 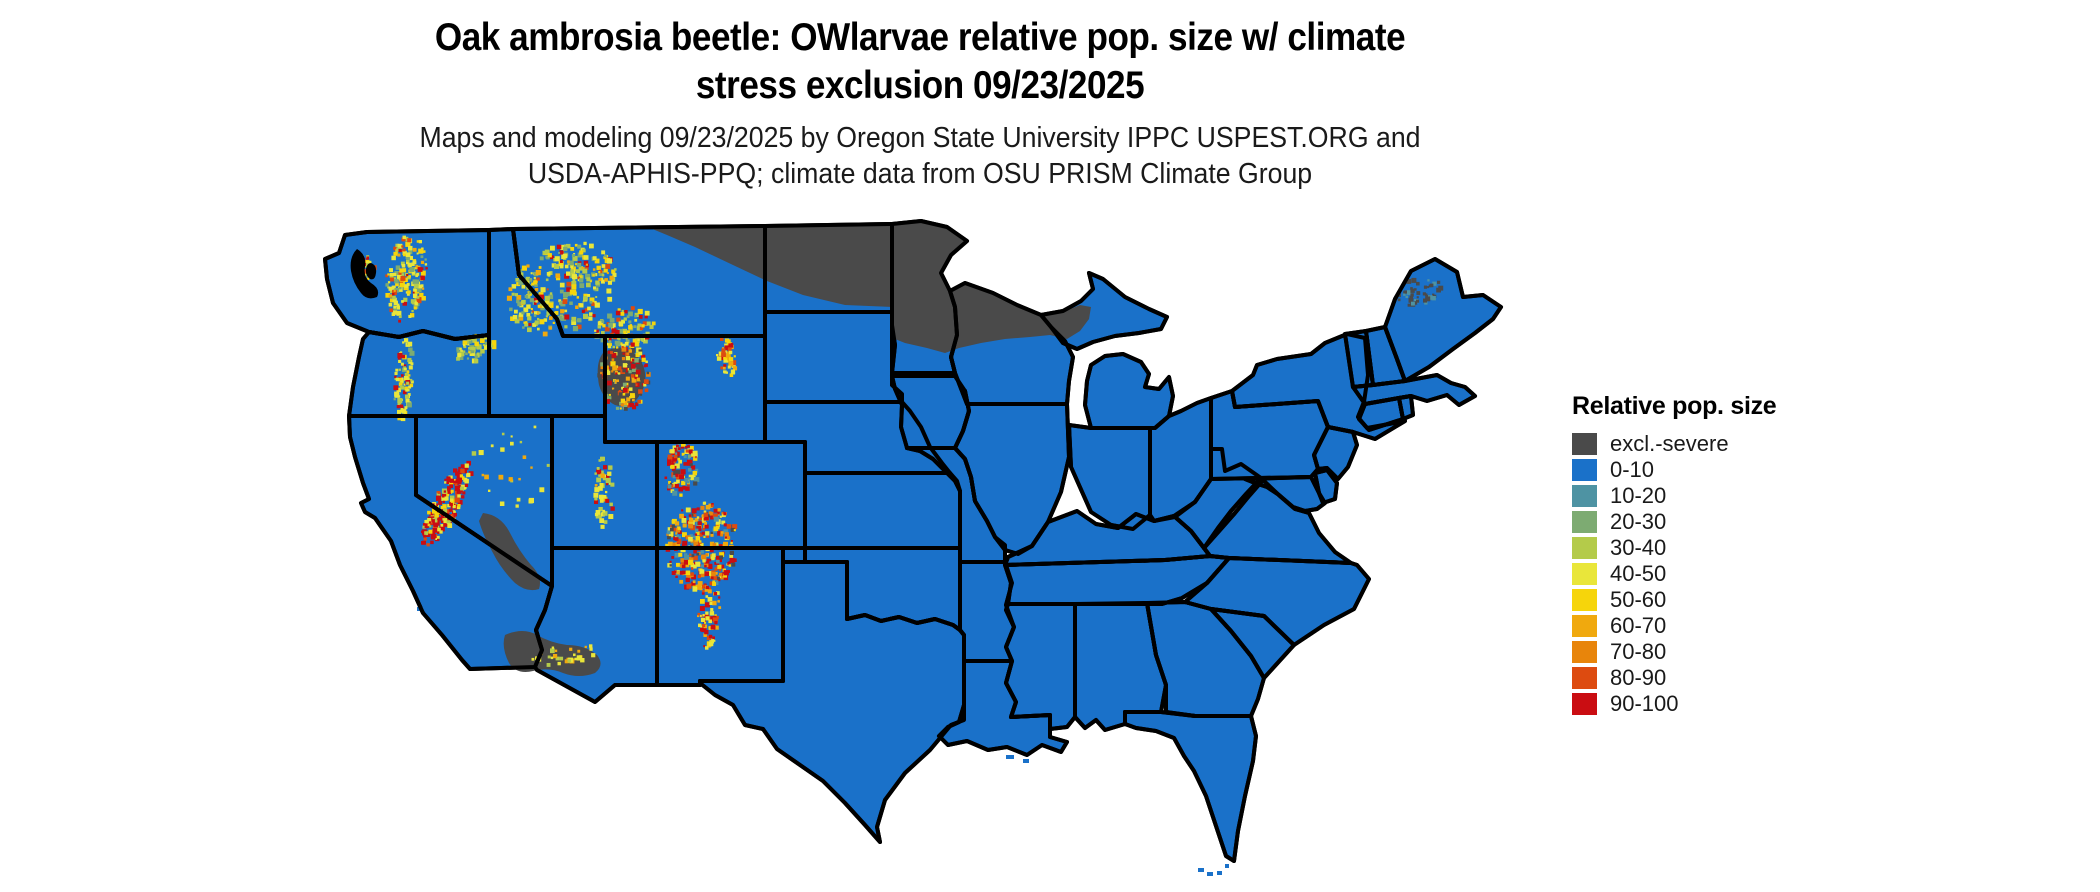 I want to click on legend-label: 0-10, so click(x=1632, y=469).